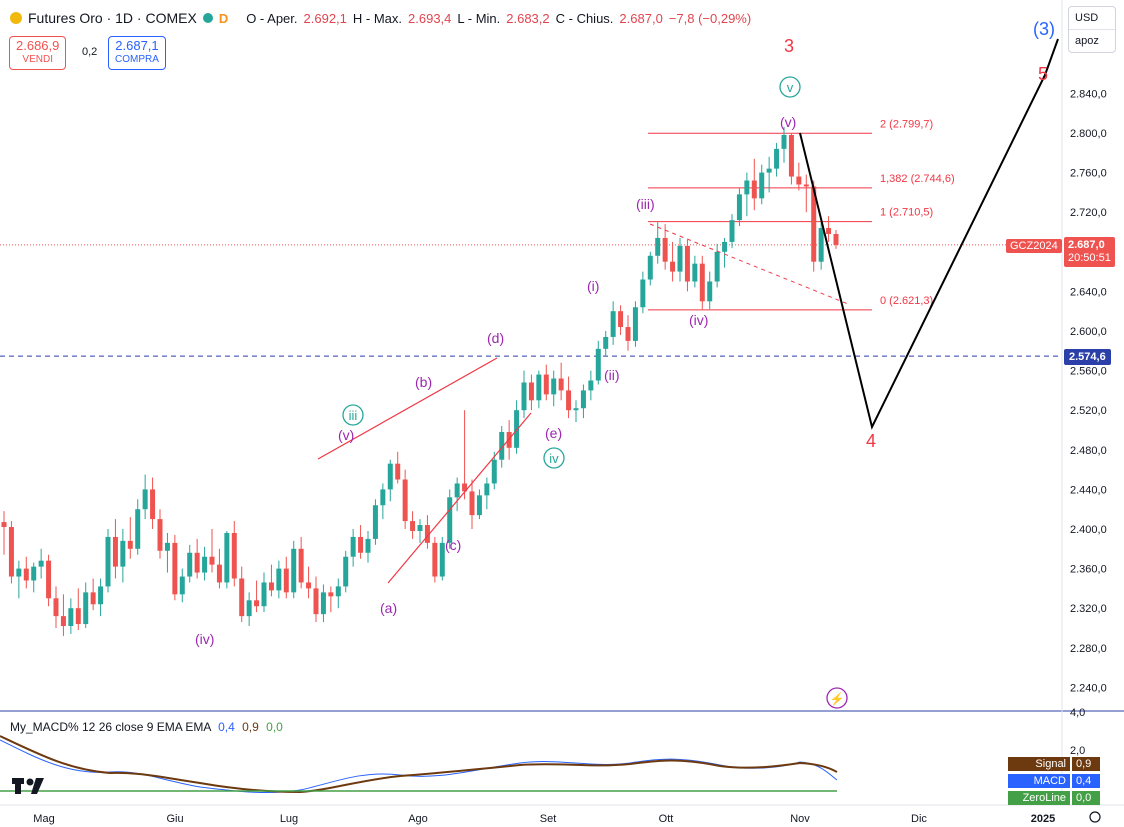 The height and width of the screenshot is (827, 1124). What do you see at coordinates (593, 286) in the screenshot?
I see `wave-label-i: (i)` at bounding box center [593, 286].